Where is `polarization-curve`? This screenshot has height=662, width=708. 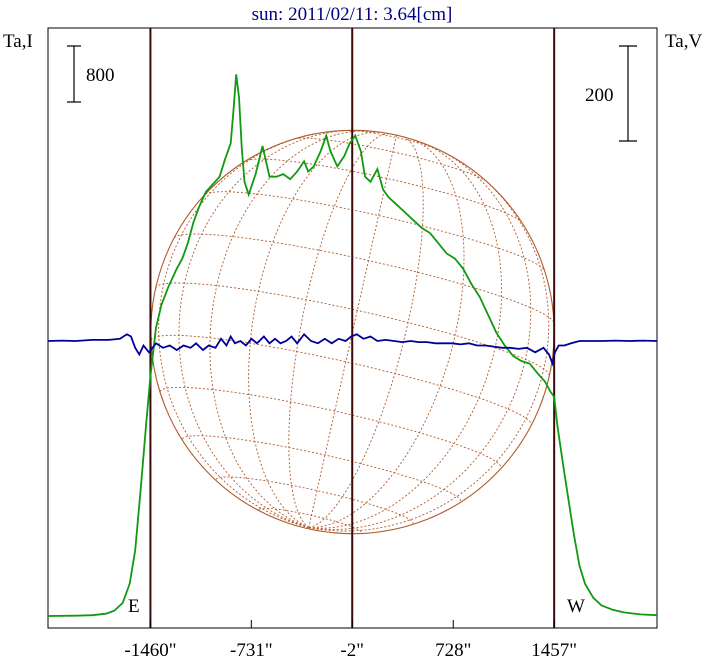 polarization-curve is located at coordinates (352, 349).